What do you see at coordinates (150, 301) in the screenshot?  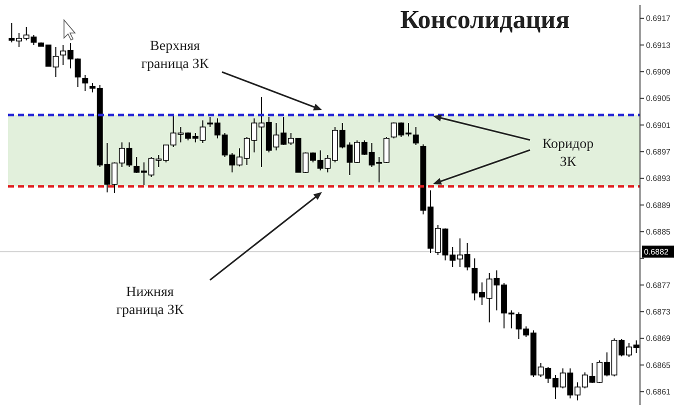 I see `annotation: Нижняя граница ЗК` at bounding box center [150, 301].